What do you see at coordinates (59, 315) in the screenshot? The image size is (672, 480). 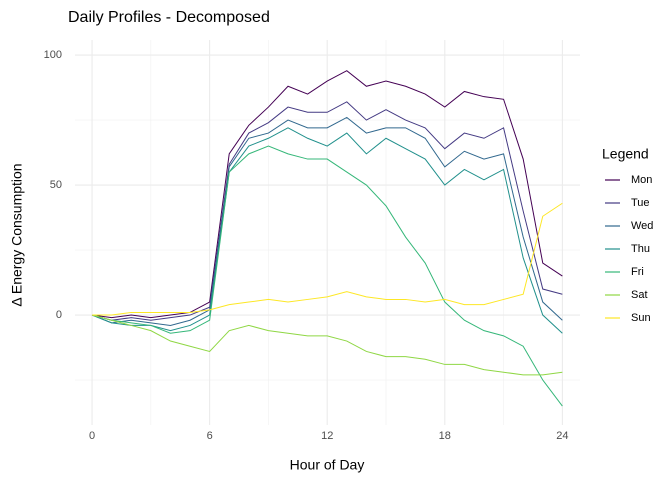 I see `y-tick-label: 0` at bounding box center [59, 315].